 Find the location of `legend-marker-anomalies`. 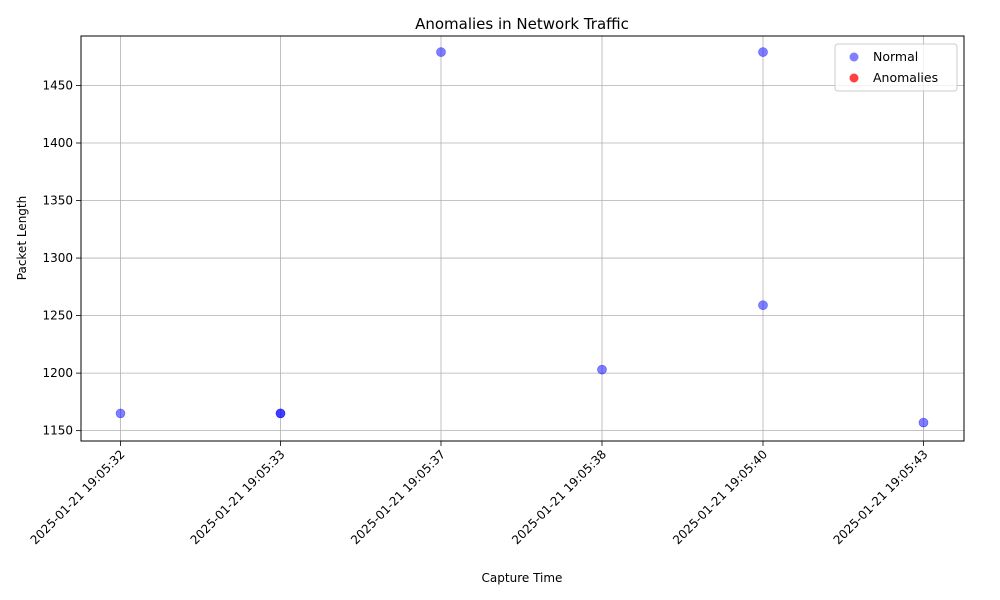

legend-marker-anomalies is located at coordinates (854, 78).